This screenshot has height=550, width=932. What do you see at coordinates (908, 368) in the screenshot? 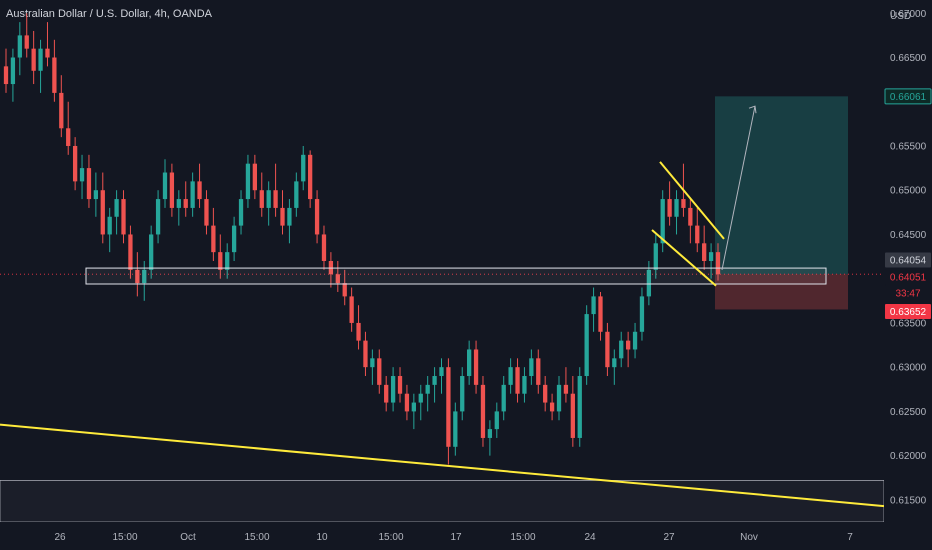
I see `y-tick-label: 0.63000` at bounding box center [908, 368].